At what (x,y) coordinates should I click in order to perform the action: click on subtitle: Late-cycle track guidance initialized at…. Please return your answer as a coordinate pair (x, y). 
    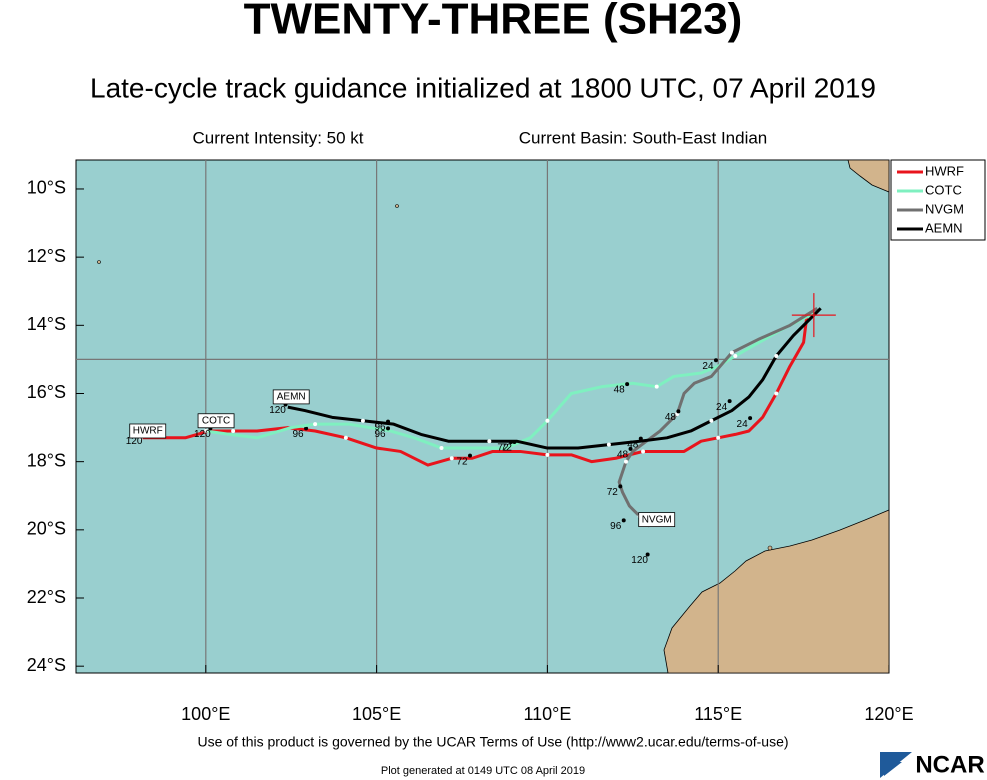
    Looking at the image, I should click on (483, 87).